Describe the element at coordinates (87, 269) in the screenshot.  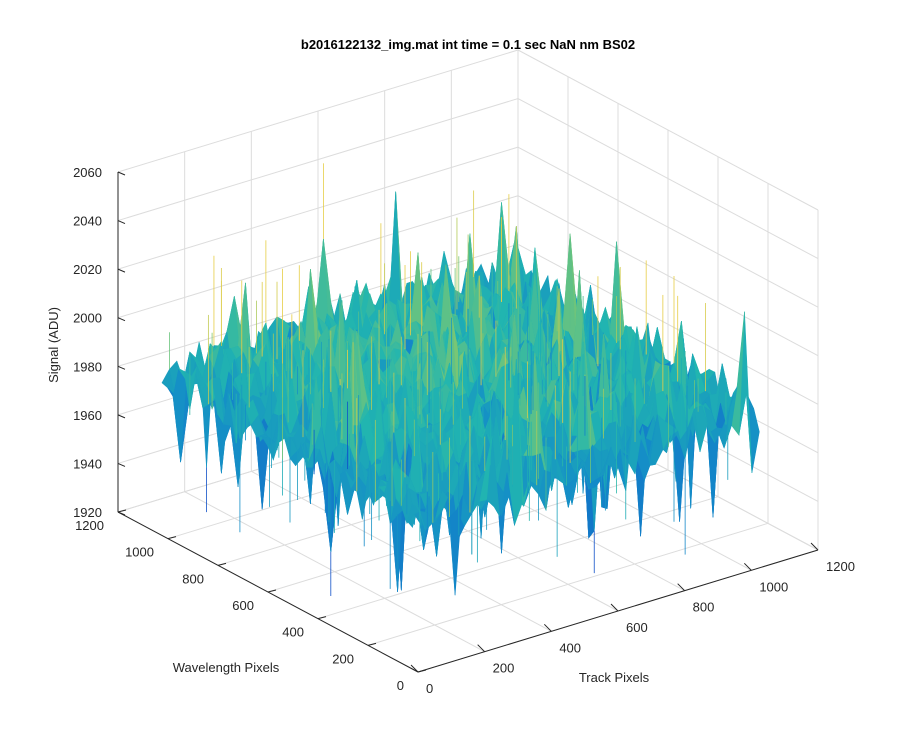
I see `z-tick-label: 2020` at that location.